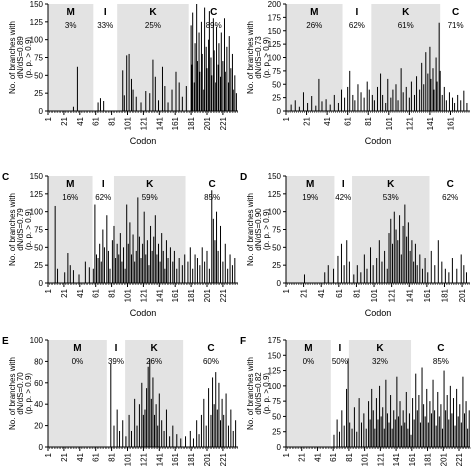 This screenshot has height=474, width=474. Describe the element at coordinates (450, 197) in the screenshot. I see `region-percent: 62%` at that location.